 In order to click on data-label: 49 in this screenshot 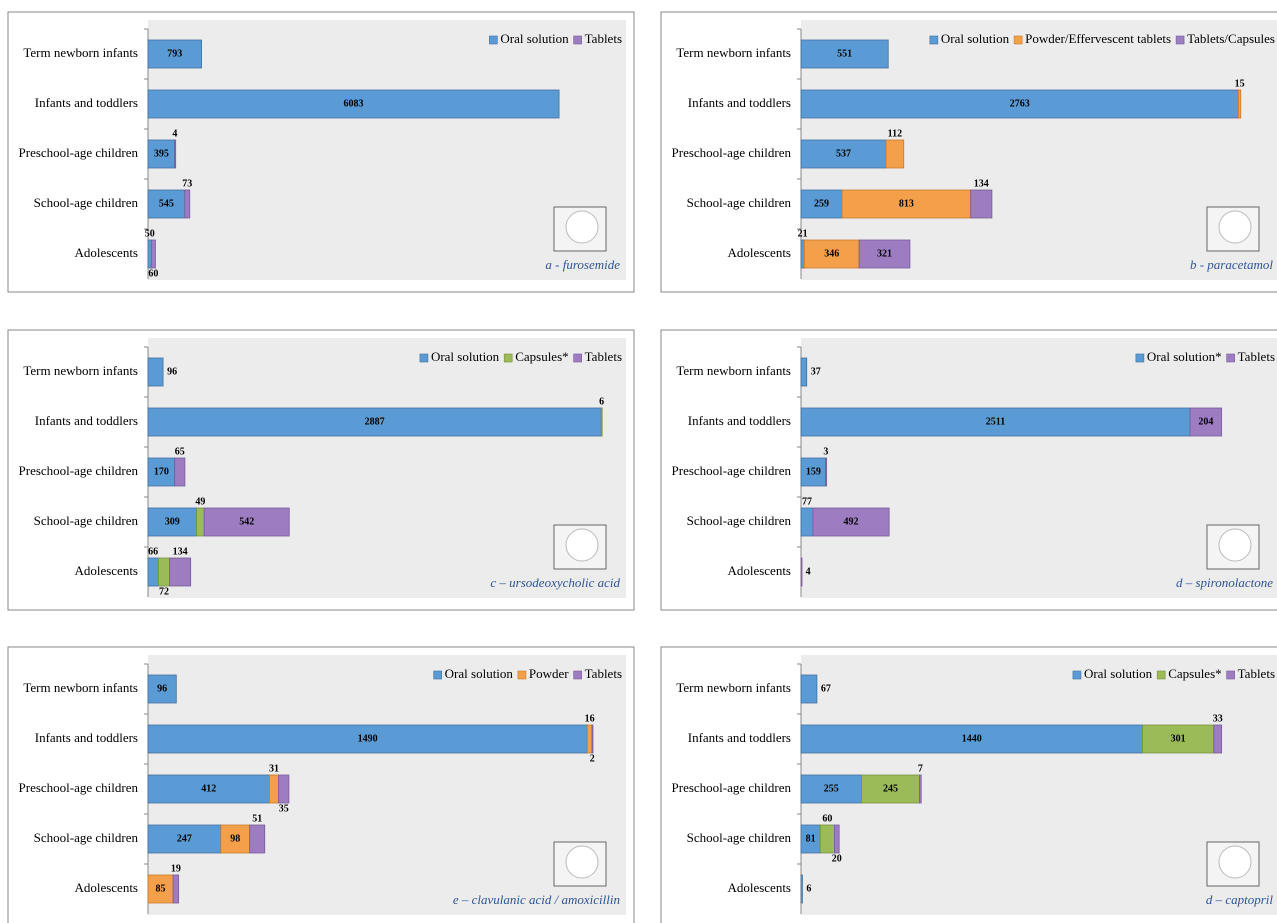, I will do `click(200, 501)`.